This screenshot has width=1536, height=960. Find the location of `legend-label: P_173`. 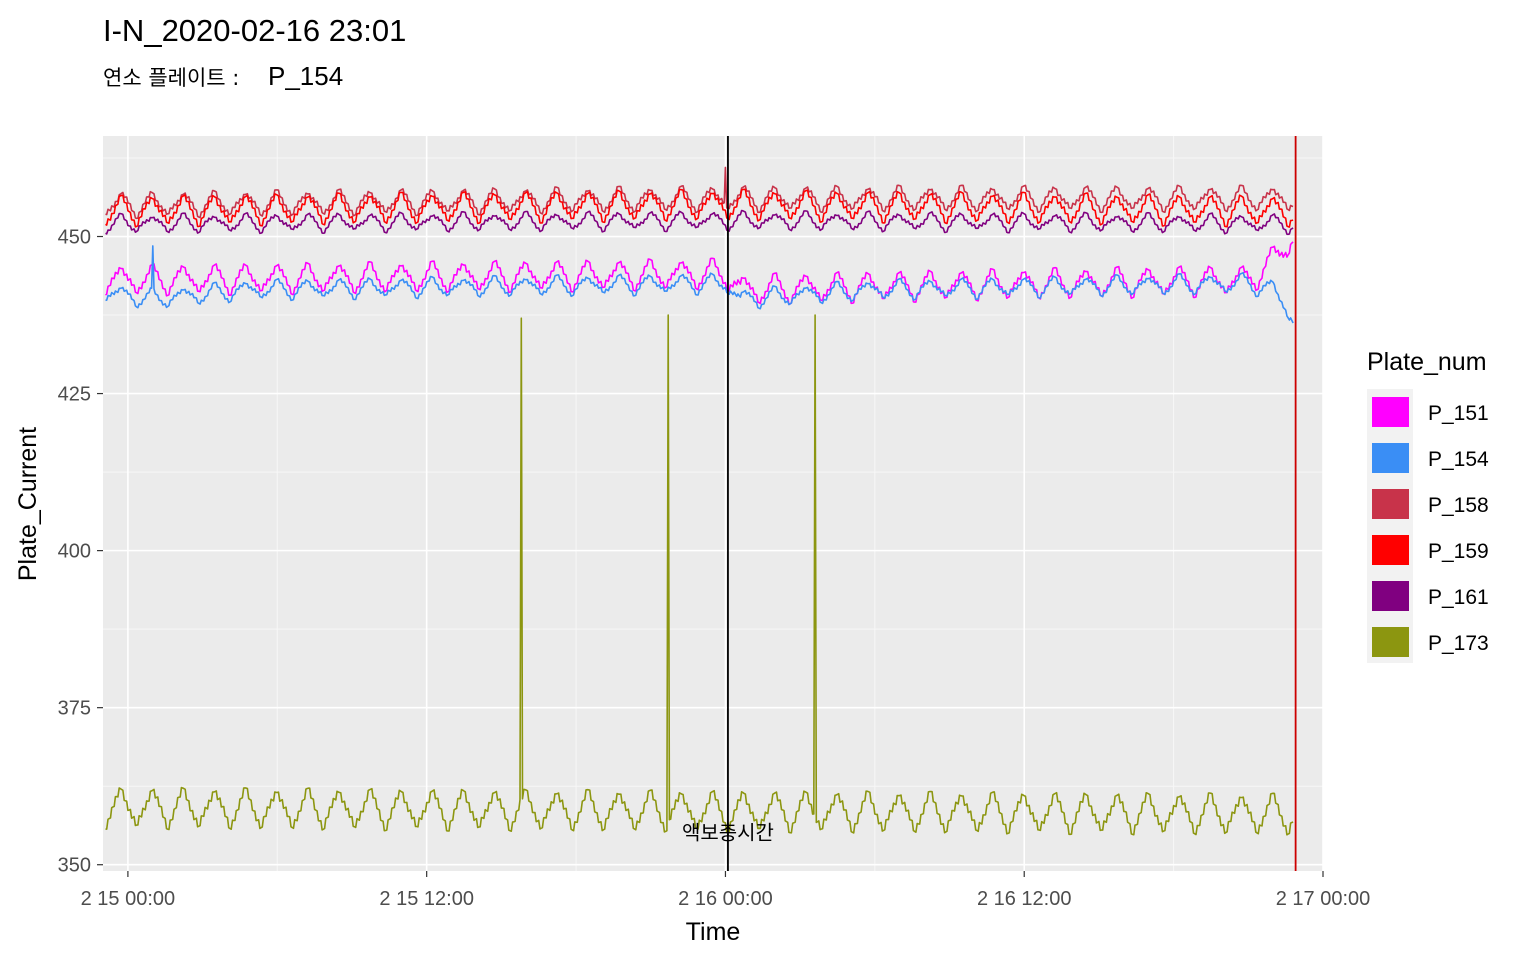

legend-label: P_173 is located at coordinates (1458, 643).